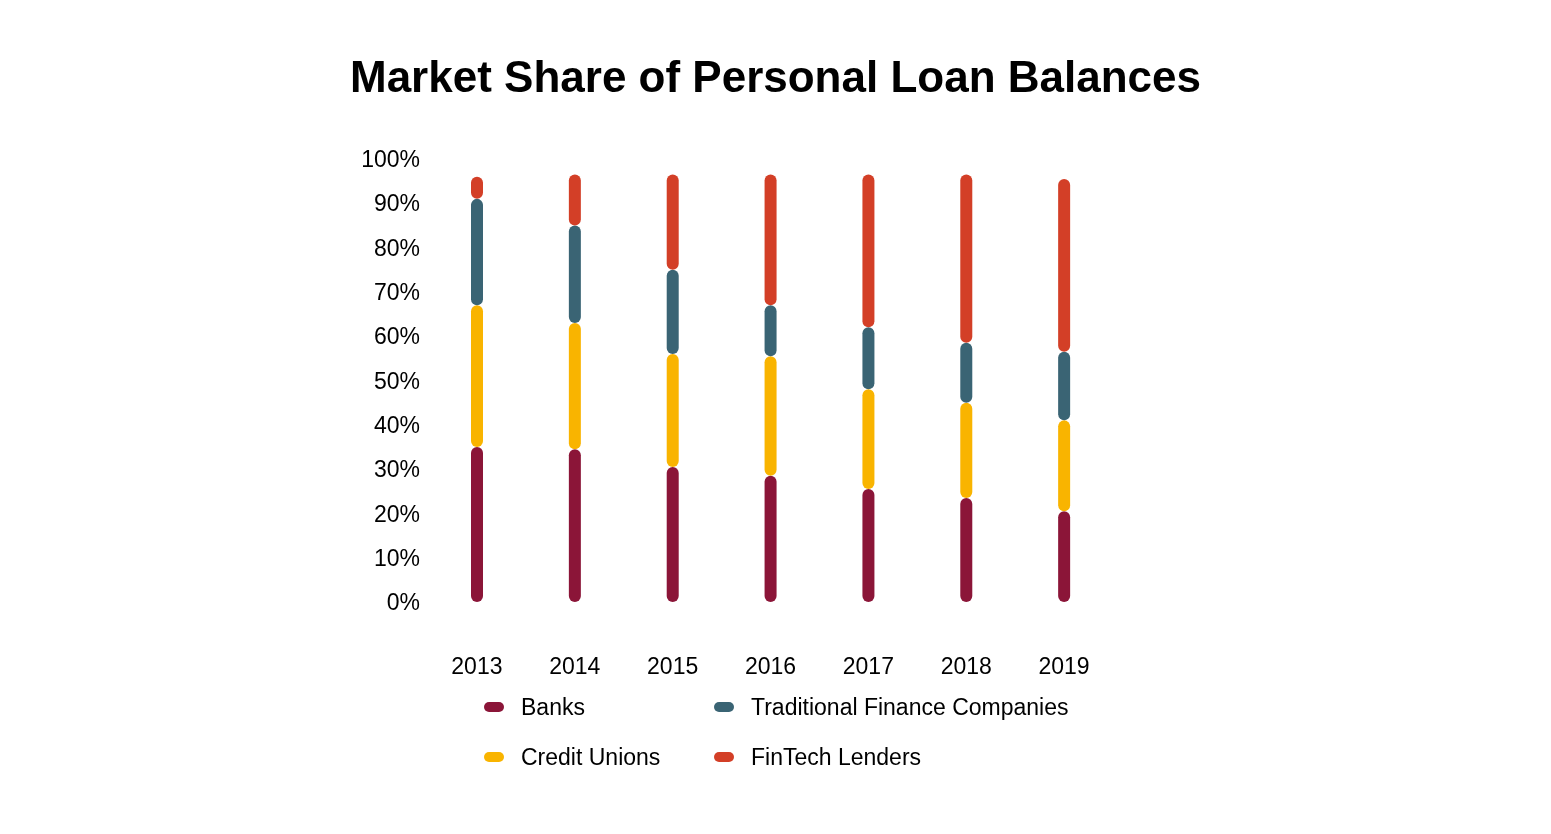  Describe the element at coordinates (396, 469) in the screenshot. I see `y-tick-label: 30%` at that location.